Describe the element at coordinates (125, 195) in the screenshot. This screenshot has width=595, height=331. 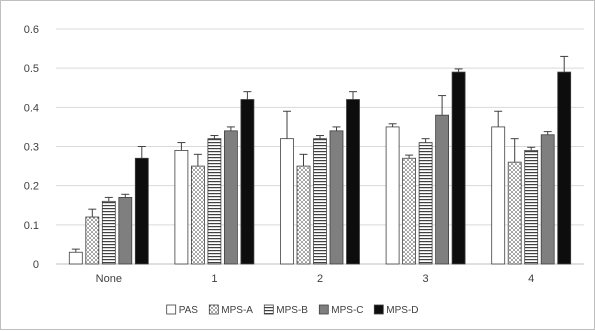
I see `error-bar-mps-c-none` at that location.